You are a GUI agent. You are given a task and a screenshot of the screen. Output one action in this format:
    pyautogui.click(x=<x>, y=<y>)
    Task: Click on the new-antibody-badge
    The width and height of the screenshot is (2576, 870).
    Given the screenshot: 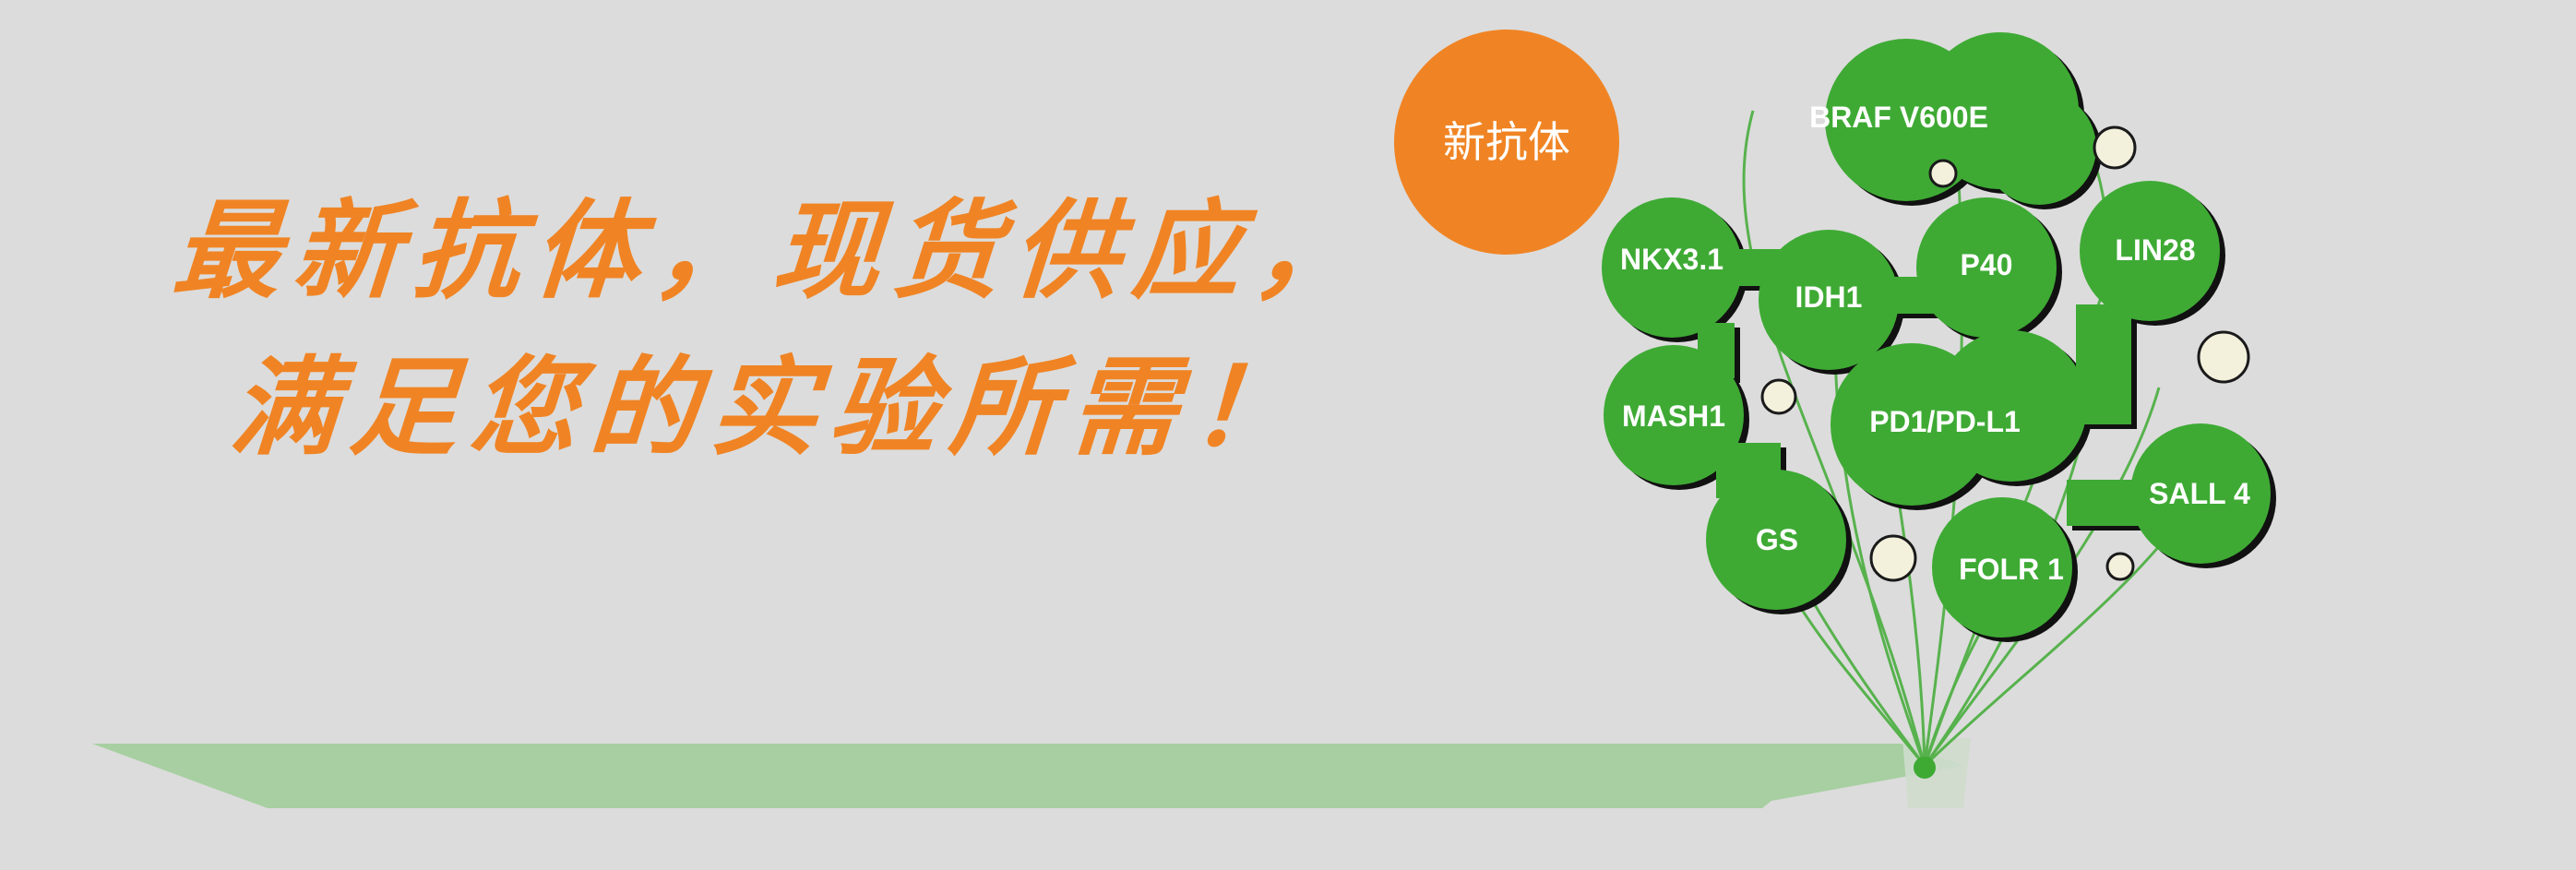 What is the action you would take?
    pyautogui.click(x=1507, y=142)
    